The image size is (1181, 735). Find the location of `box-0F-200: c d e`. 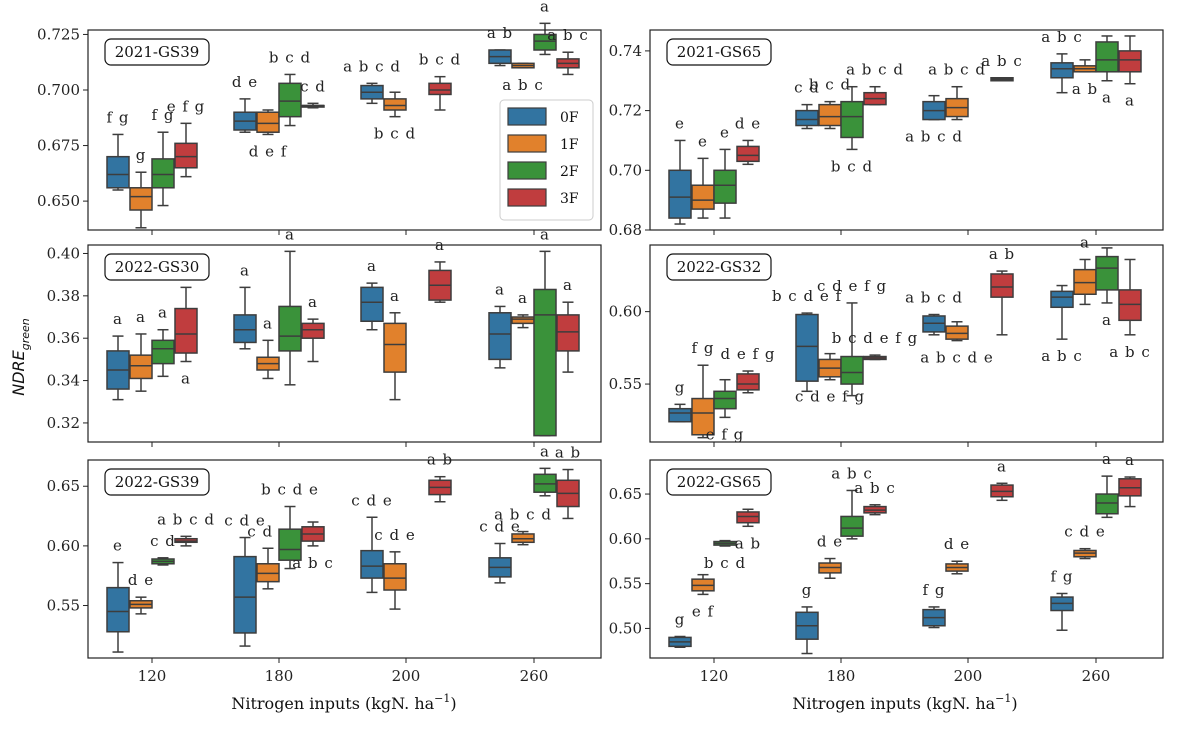

box-0F-200: c d e is located at coordinates (371, 542).